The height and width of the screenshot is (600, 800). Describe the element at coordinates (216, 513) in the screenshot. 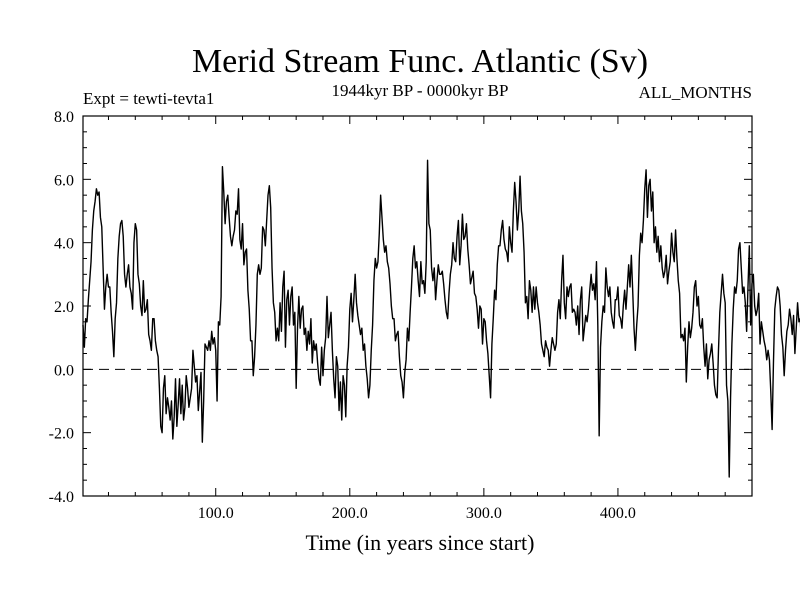

I see `x-tick-label: 100.0` at that location.